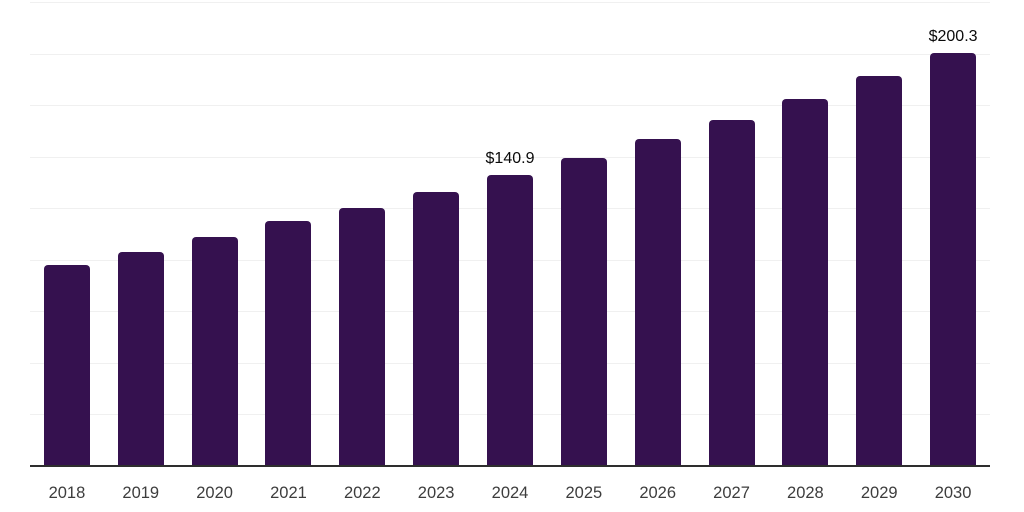 Image resolution: width=1024 pixels, height=512 pixels. I want to click on bar-2030, so click(953, 259).